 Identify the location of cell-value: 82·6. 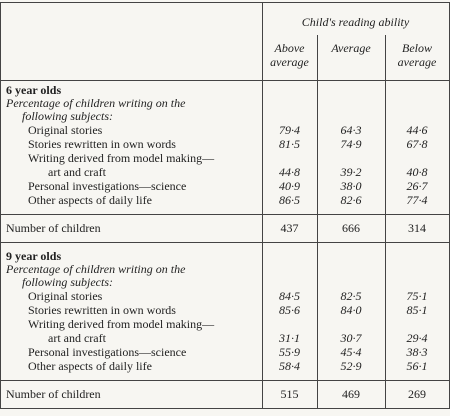
(351, 200).